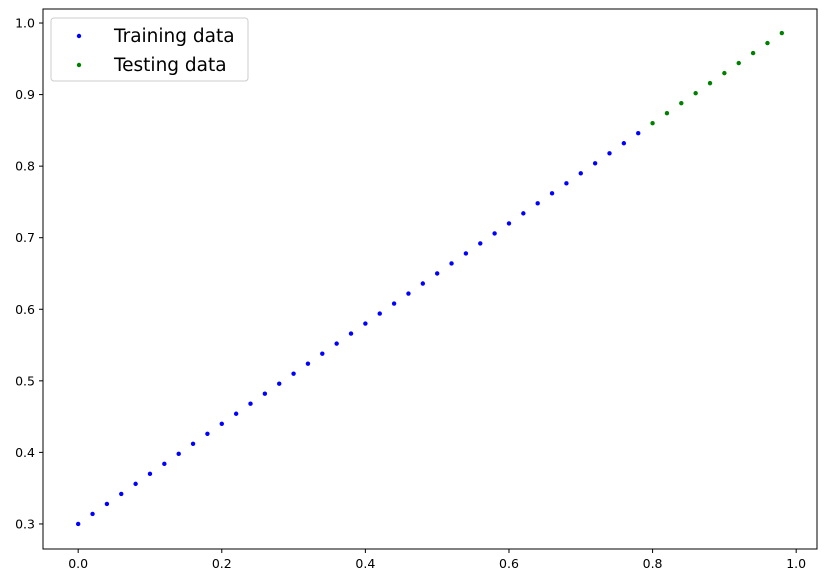 This screenshot has width=826, height=586. I want to click on y-axis: 0.3 0.4 0.5 0.6 0.7 0.8 0.9 1.0, so click(29, 273).